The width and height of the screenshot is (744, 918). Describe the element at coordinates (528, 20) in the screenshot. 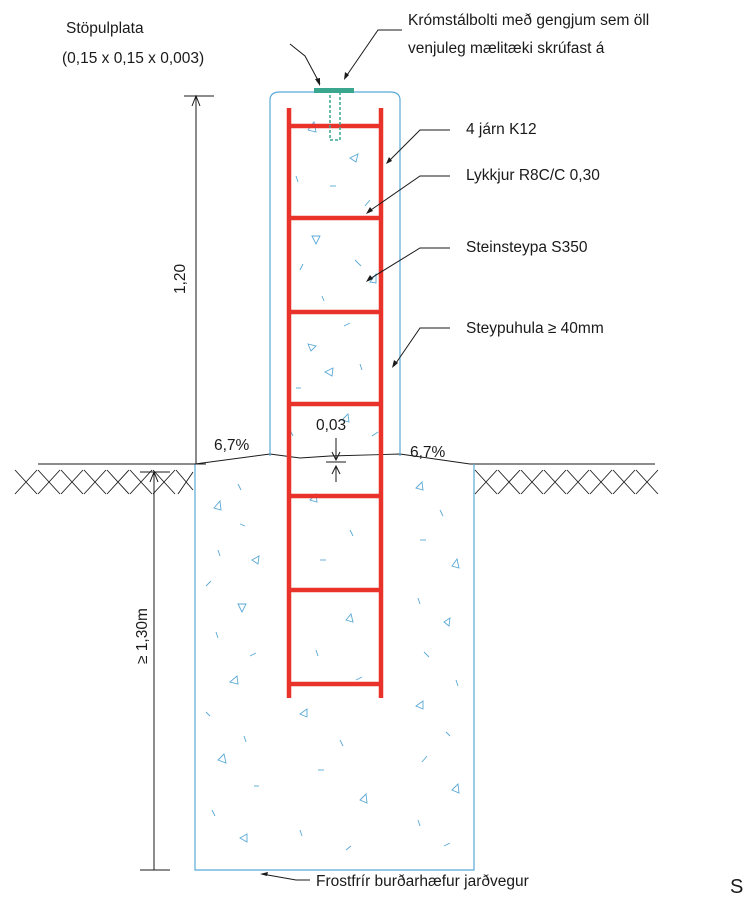

I see `label-bolt-line1: Krómstálbolti með gengjum sem öll` at that location.